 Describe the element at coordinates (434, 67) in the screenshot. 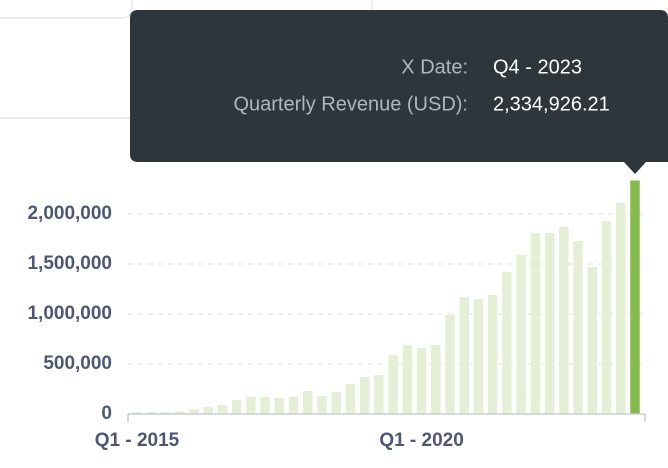

I see `tooltip-key: X Date:` at that location.